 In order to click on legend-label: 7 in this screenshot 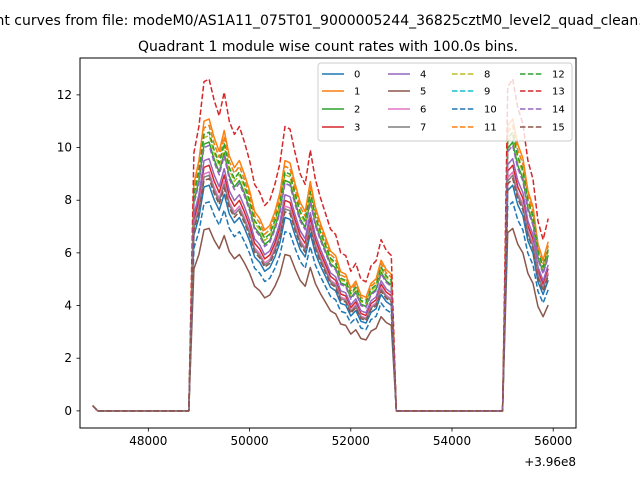, I will do `click(423, 128)`.